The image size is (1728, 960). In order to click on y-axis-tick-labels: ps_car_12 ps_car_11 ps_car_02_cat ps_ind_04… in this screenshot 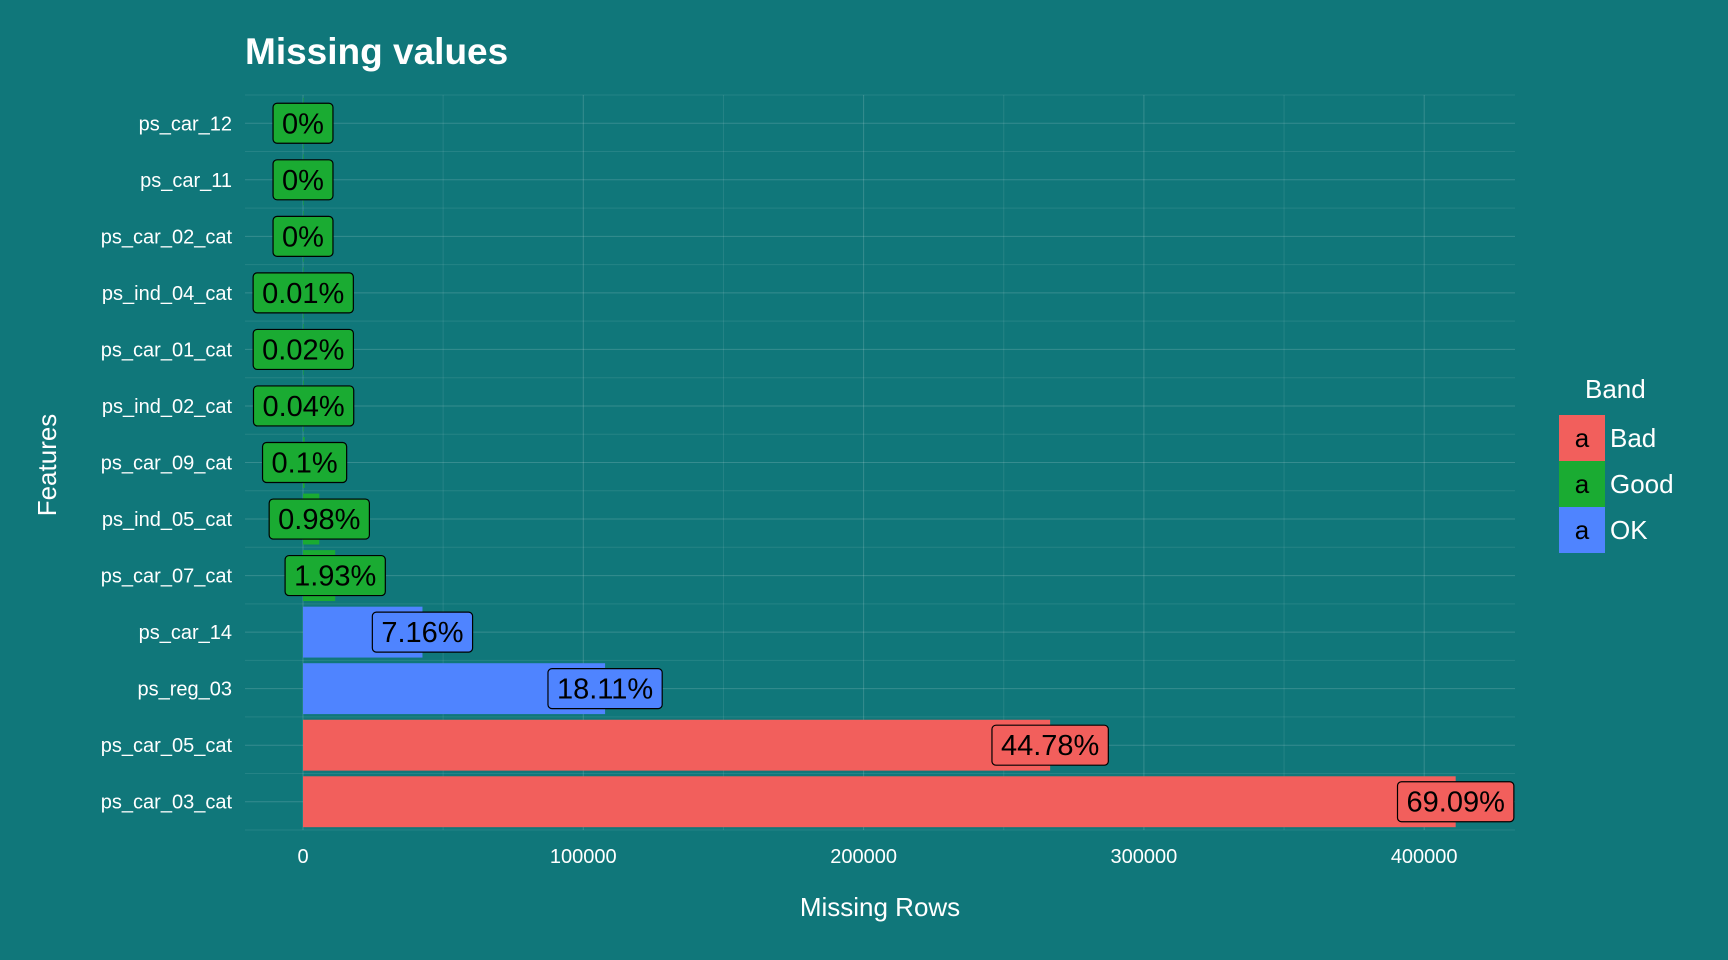, I will do `click(167, 463)`.